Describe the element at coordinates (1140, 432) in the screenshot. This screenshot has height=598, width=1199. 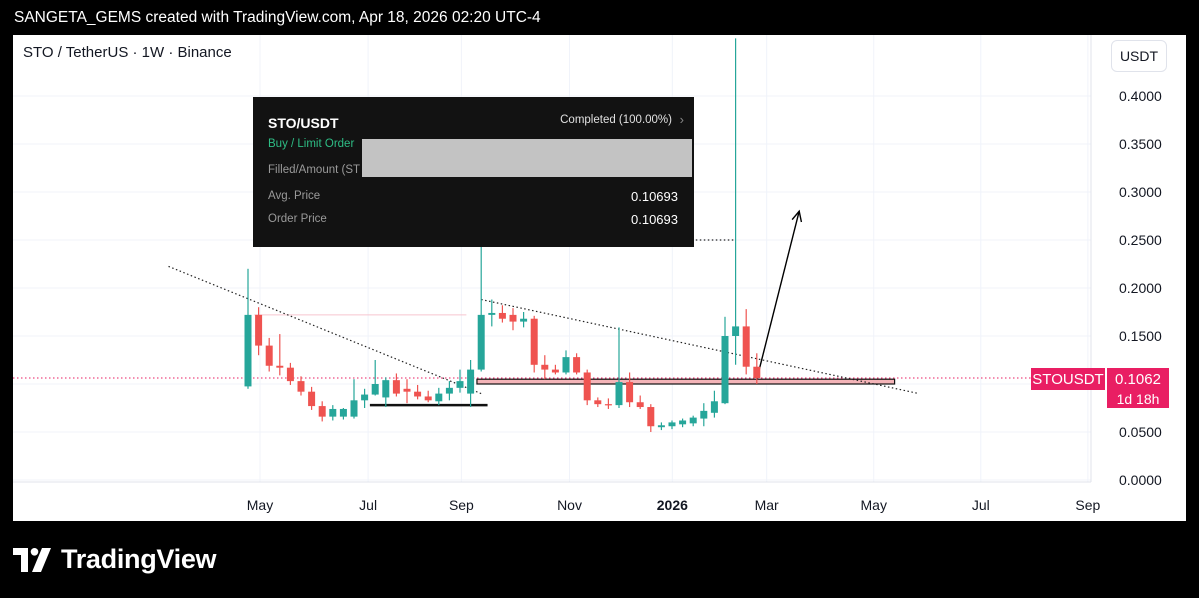
I see `y-tick-label: 0.0500` at that location.